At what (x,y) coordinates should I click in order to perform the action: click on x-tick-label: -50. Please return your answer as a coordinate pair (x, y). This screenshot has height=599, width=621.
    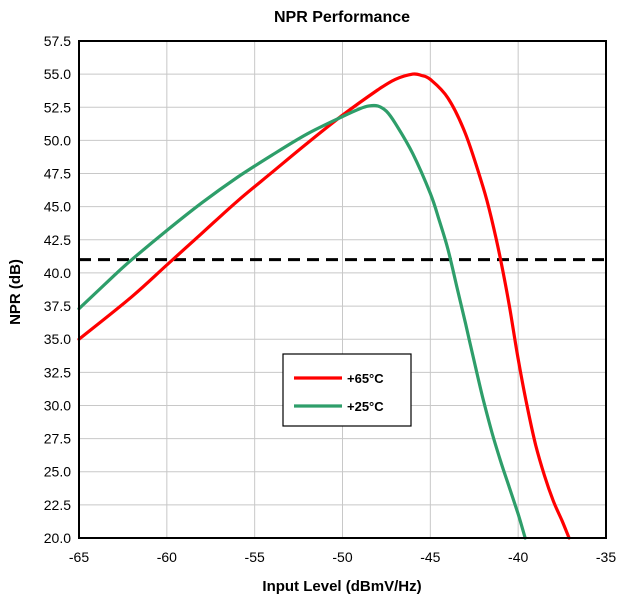
    Looking at the image, I should click on (342, 557).